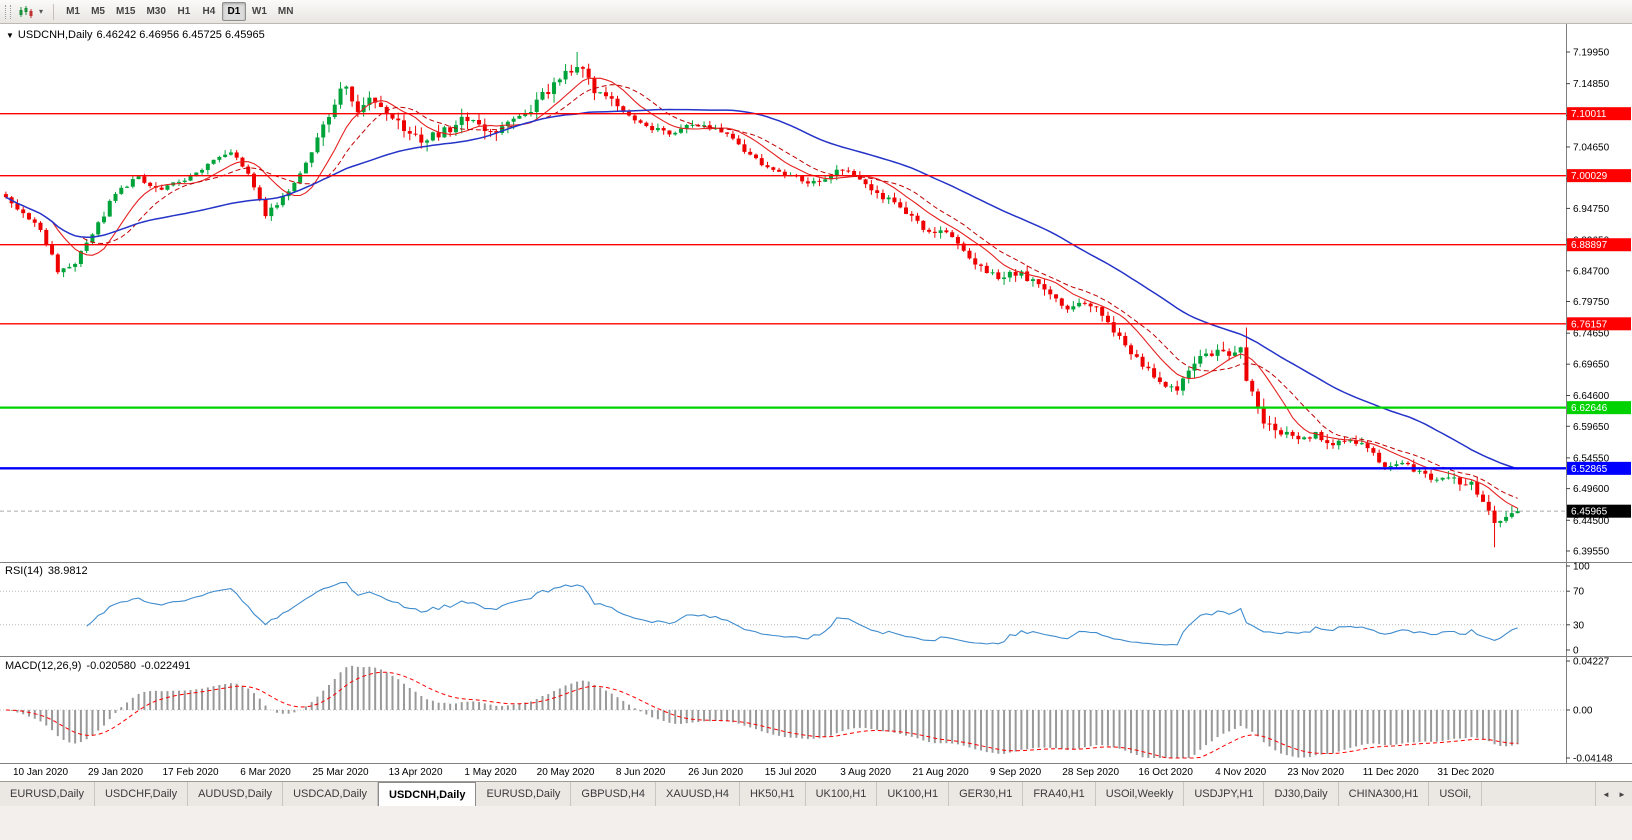 Image resolution: width=1632 pixels, height=840 pixels. I want to click on svg-text: 6.45965, so click(1589, 512).